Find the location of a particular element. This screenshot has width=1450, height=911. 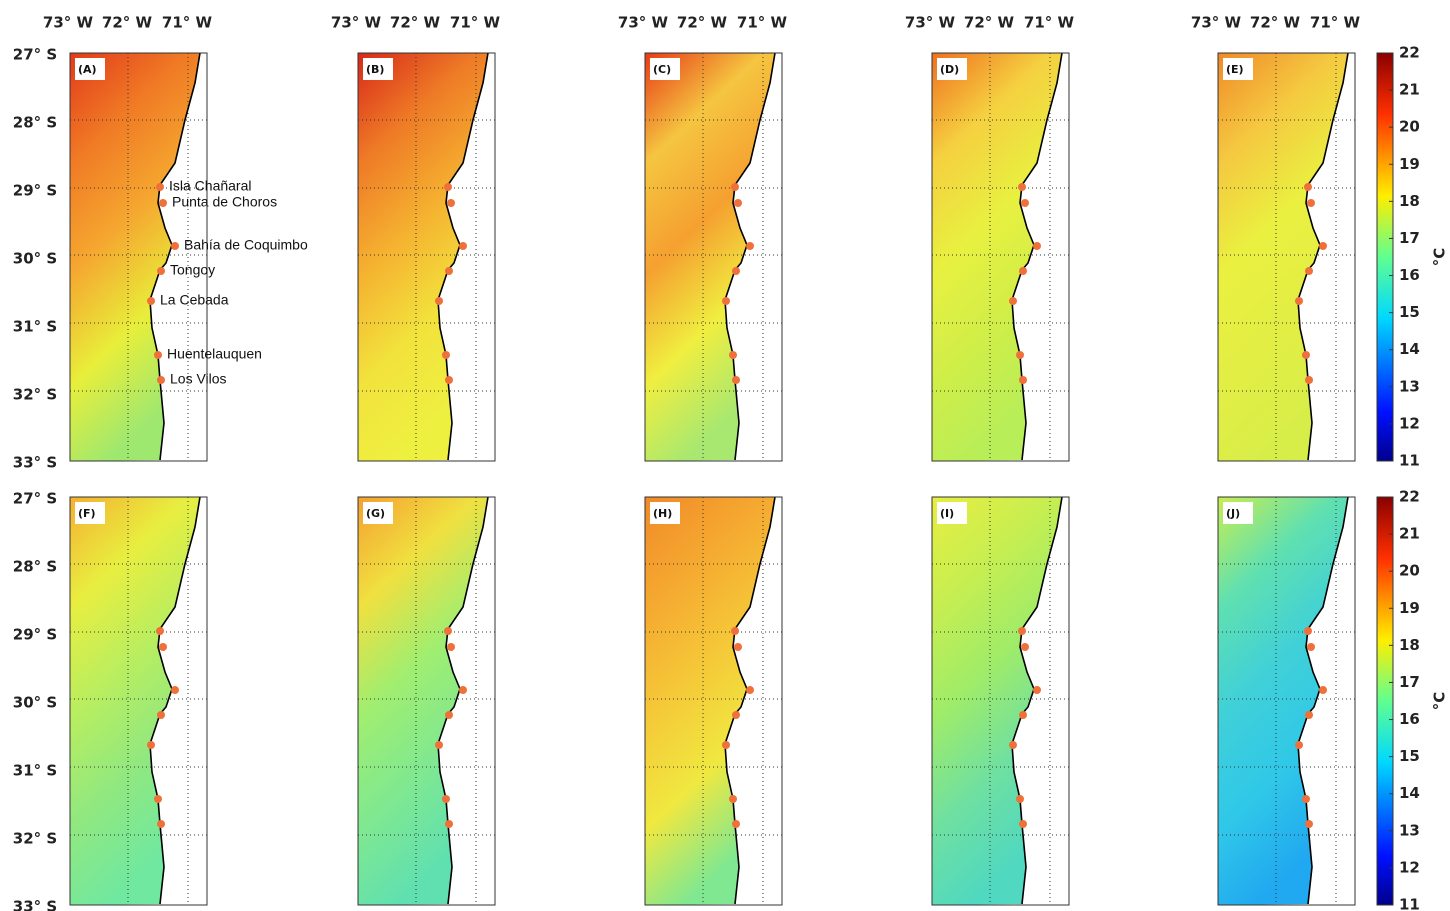

site-name: Los Vilos is located at coordinates (198, 379).